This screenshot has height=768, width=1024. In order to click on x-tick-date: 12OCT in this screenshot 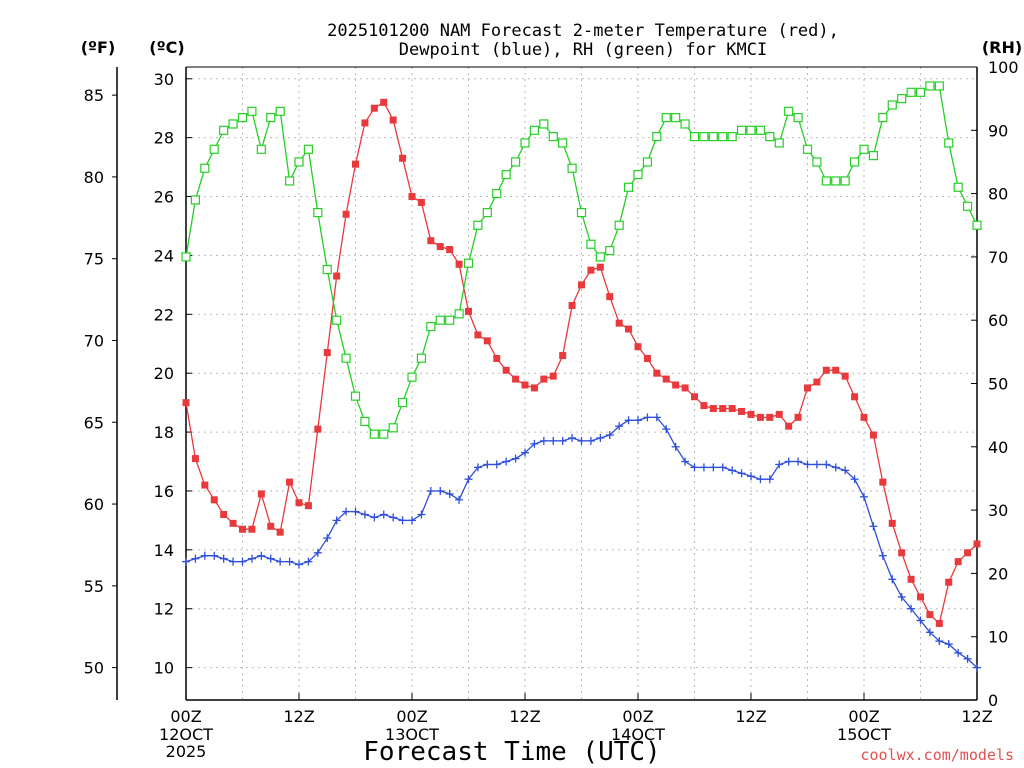, I will do `click(186, 734)`.